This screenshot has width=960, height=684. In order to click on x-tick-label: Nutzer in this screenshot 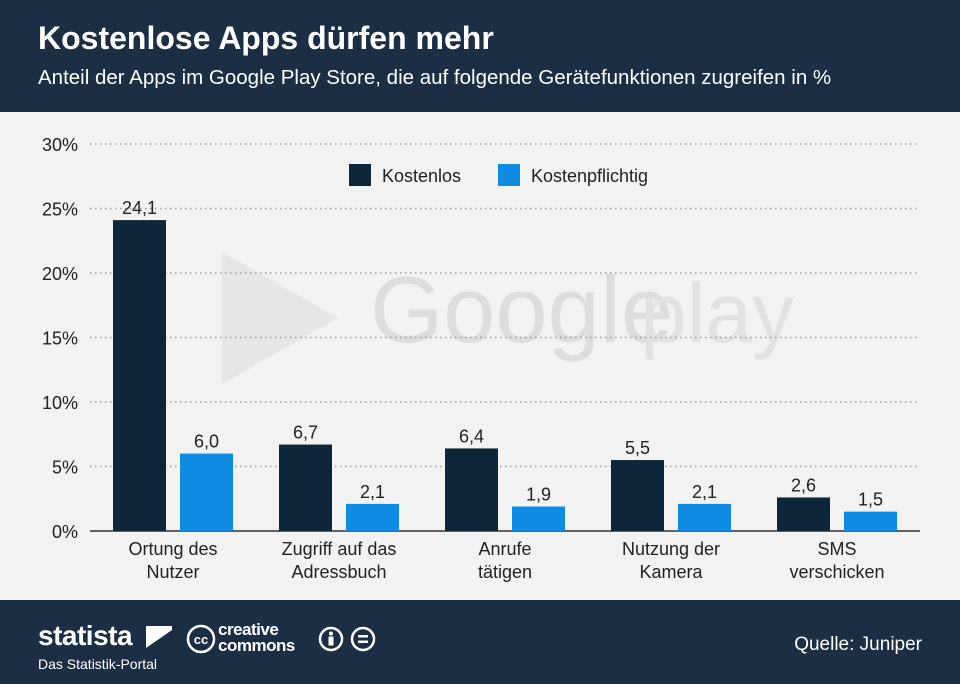, I will do `click(172, 572)`.